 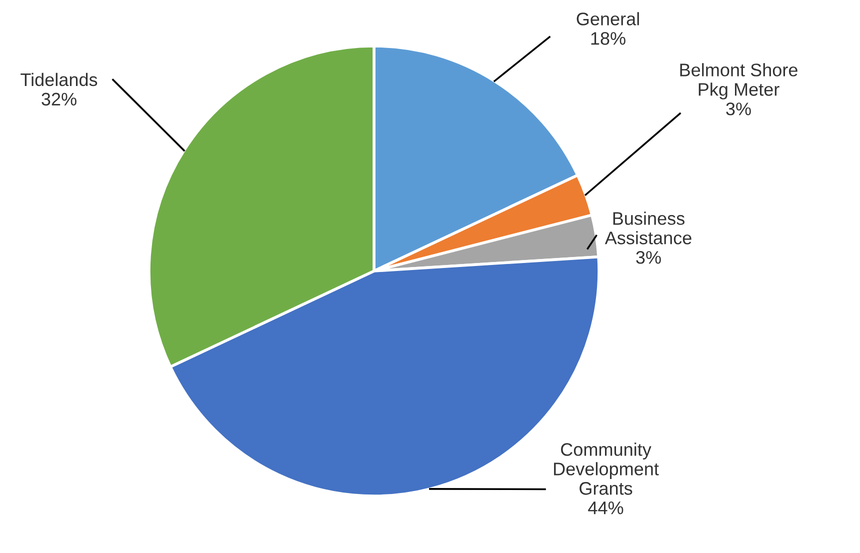 What do you see at coordinates (606, 468) in the screenshot?
I see `slice-label: Community Development Grants` at bounding box center [606, 468].